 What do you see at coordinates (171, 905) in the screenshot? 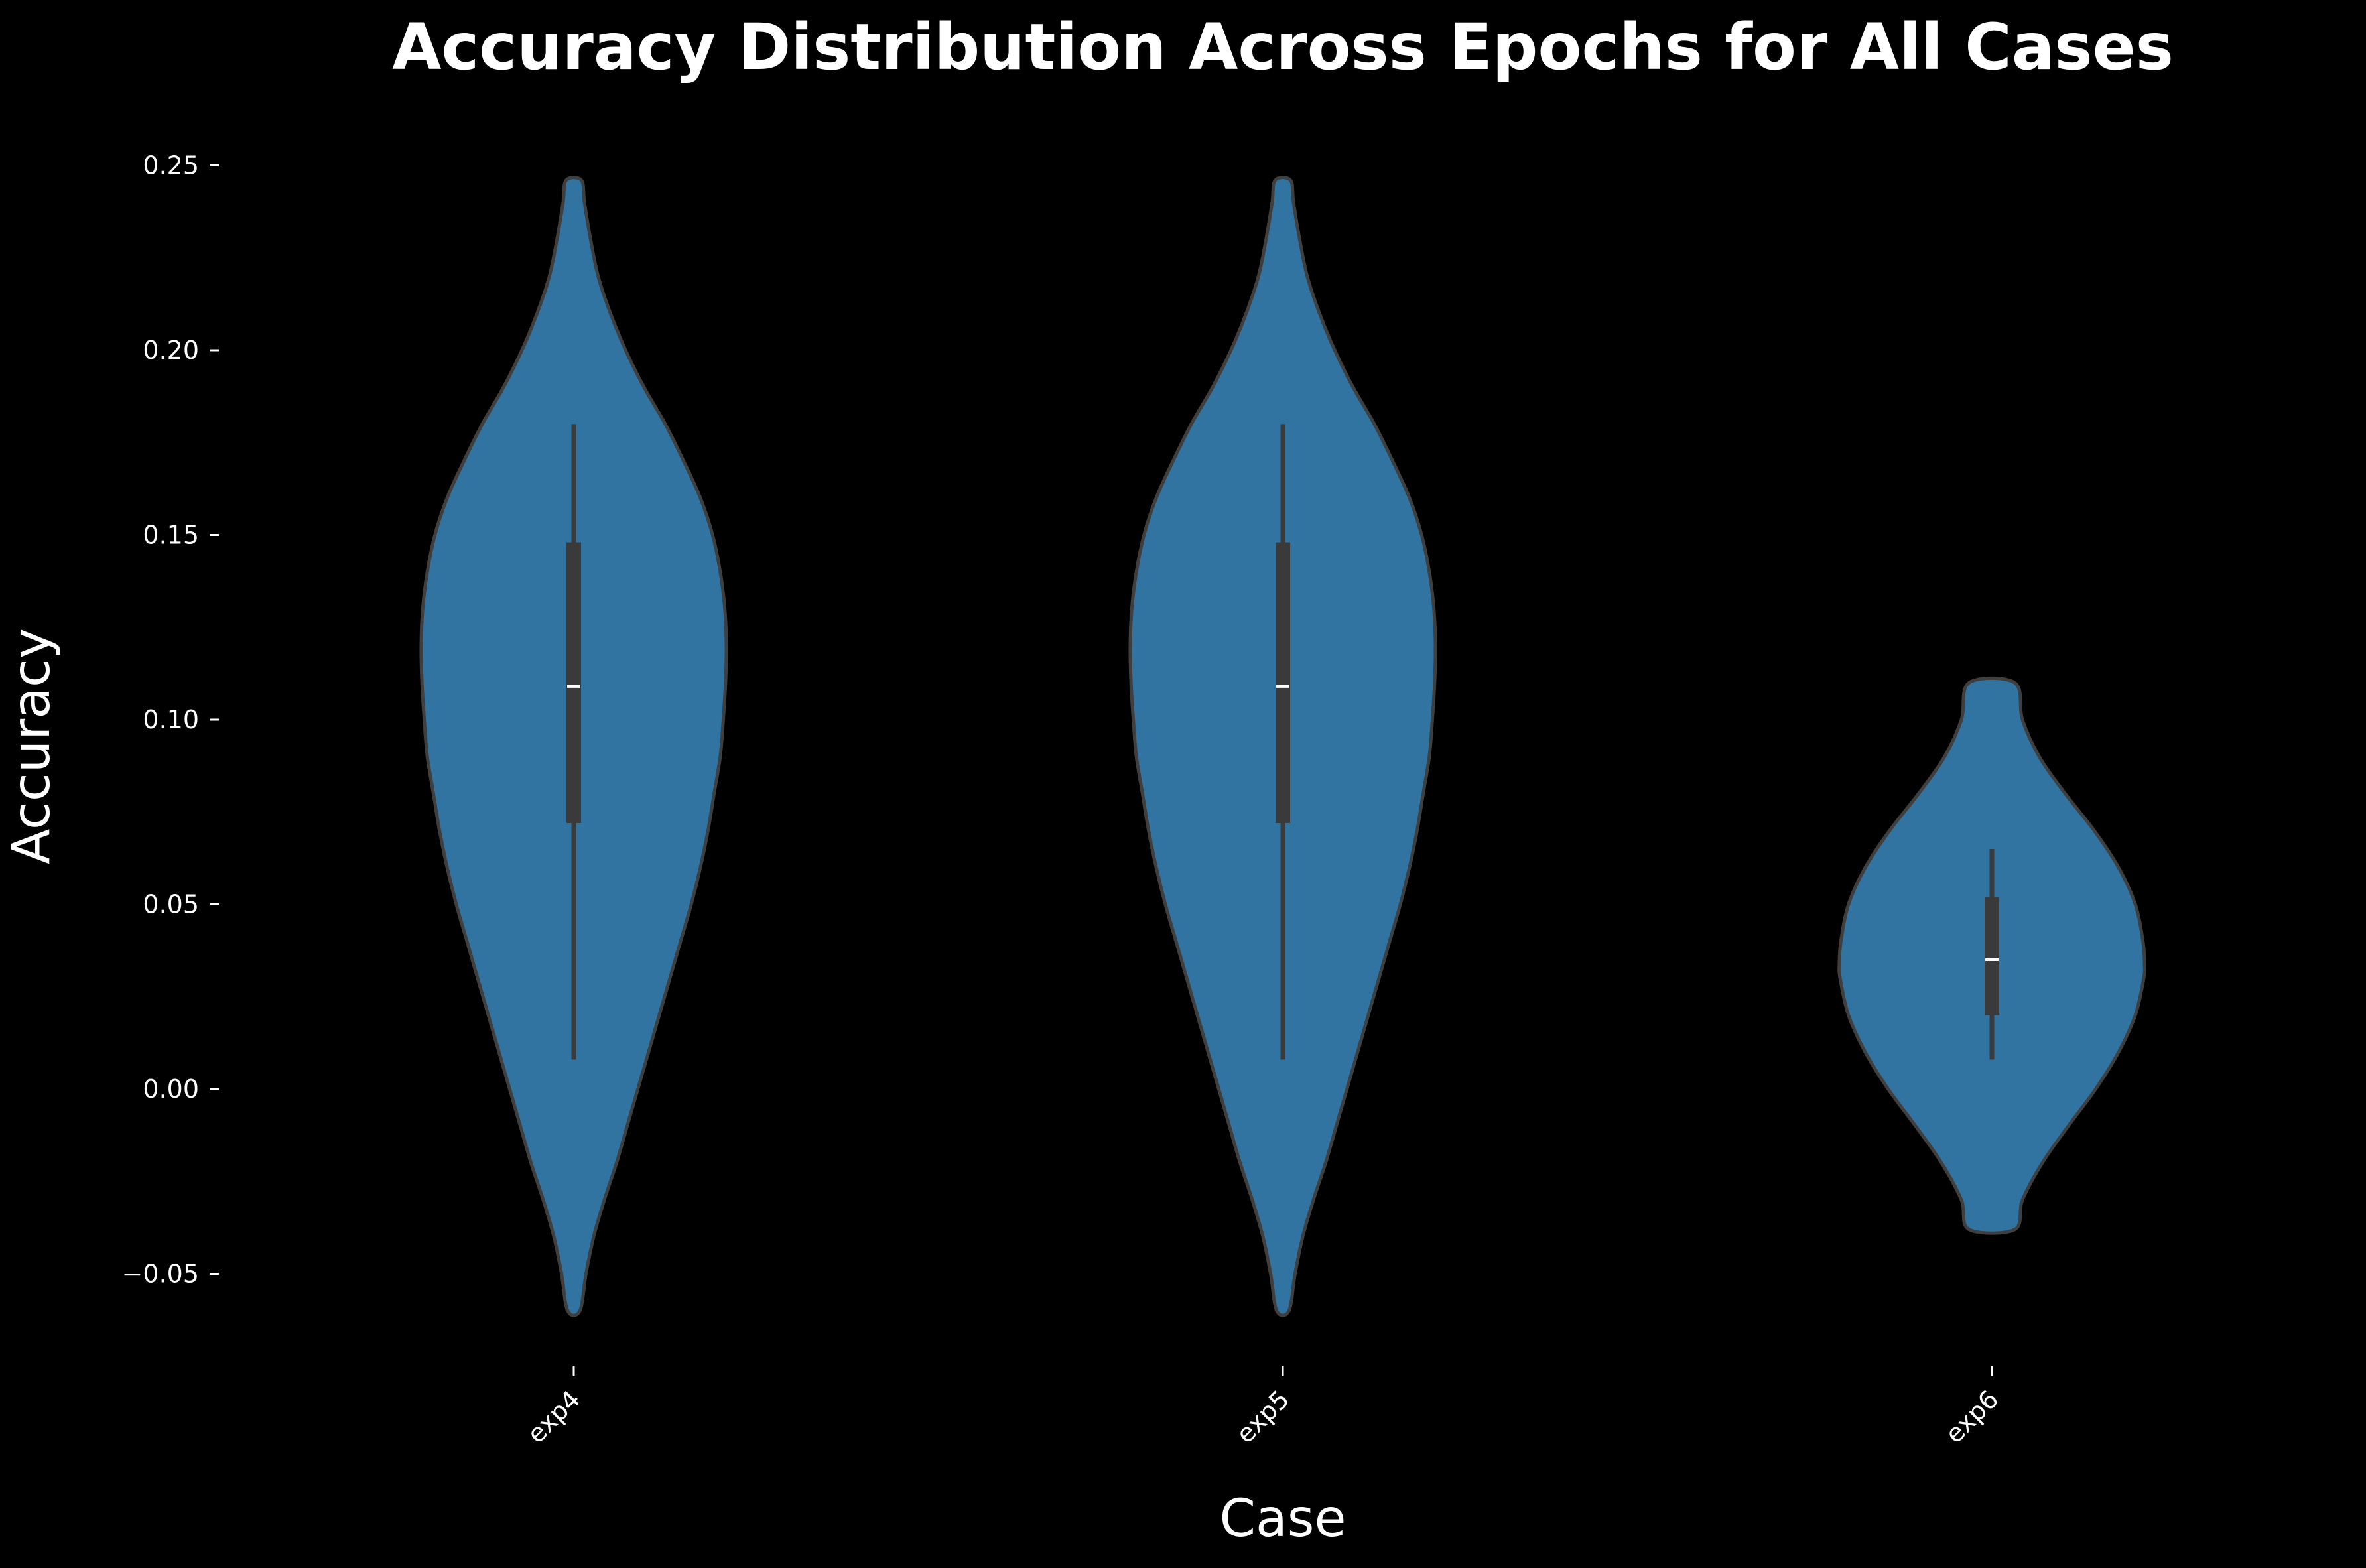
I see `y-tick-label: 0.05` at bounding box center [171, 905].